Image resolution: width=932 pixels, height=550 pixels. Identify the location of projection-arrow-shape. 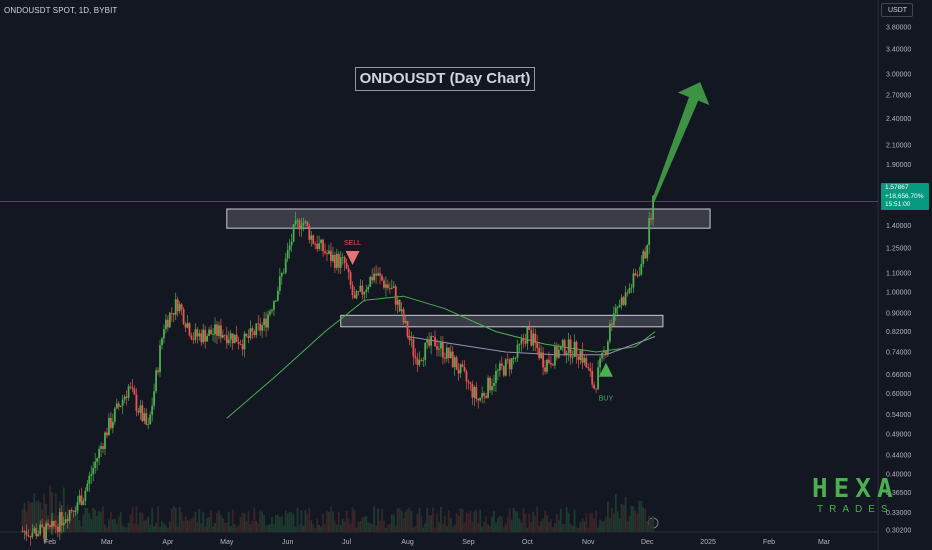
(680, 142).